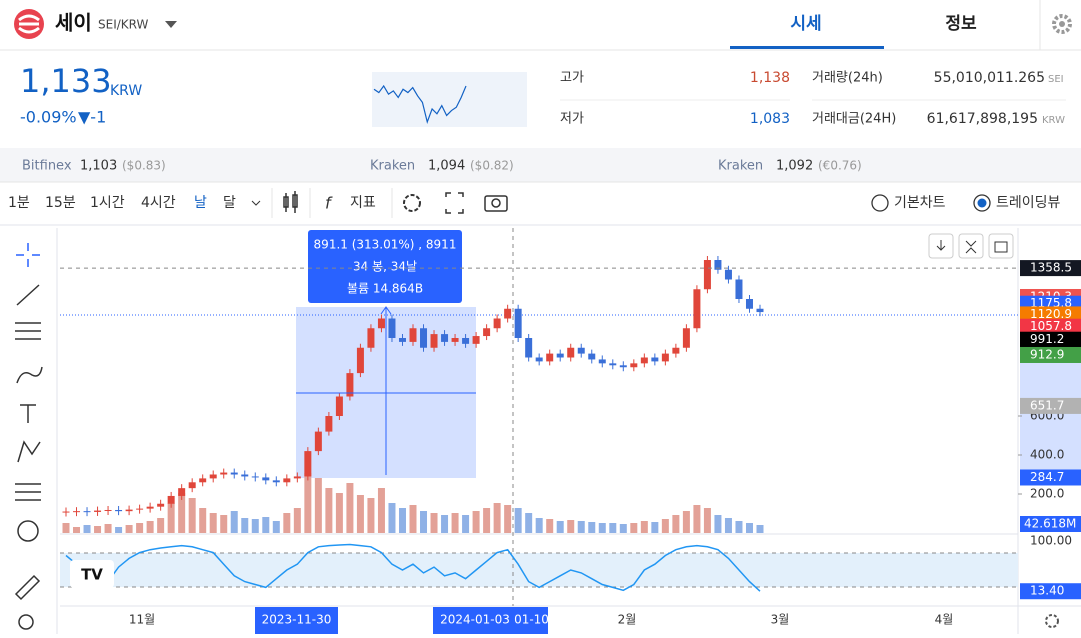 Image resolution: width=1081 pixels, height=638 pixels. Describe the element at coordinates (28, 413) in the screenshot. I see `text-tool` at that location.